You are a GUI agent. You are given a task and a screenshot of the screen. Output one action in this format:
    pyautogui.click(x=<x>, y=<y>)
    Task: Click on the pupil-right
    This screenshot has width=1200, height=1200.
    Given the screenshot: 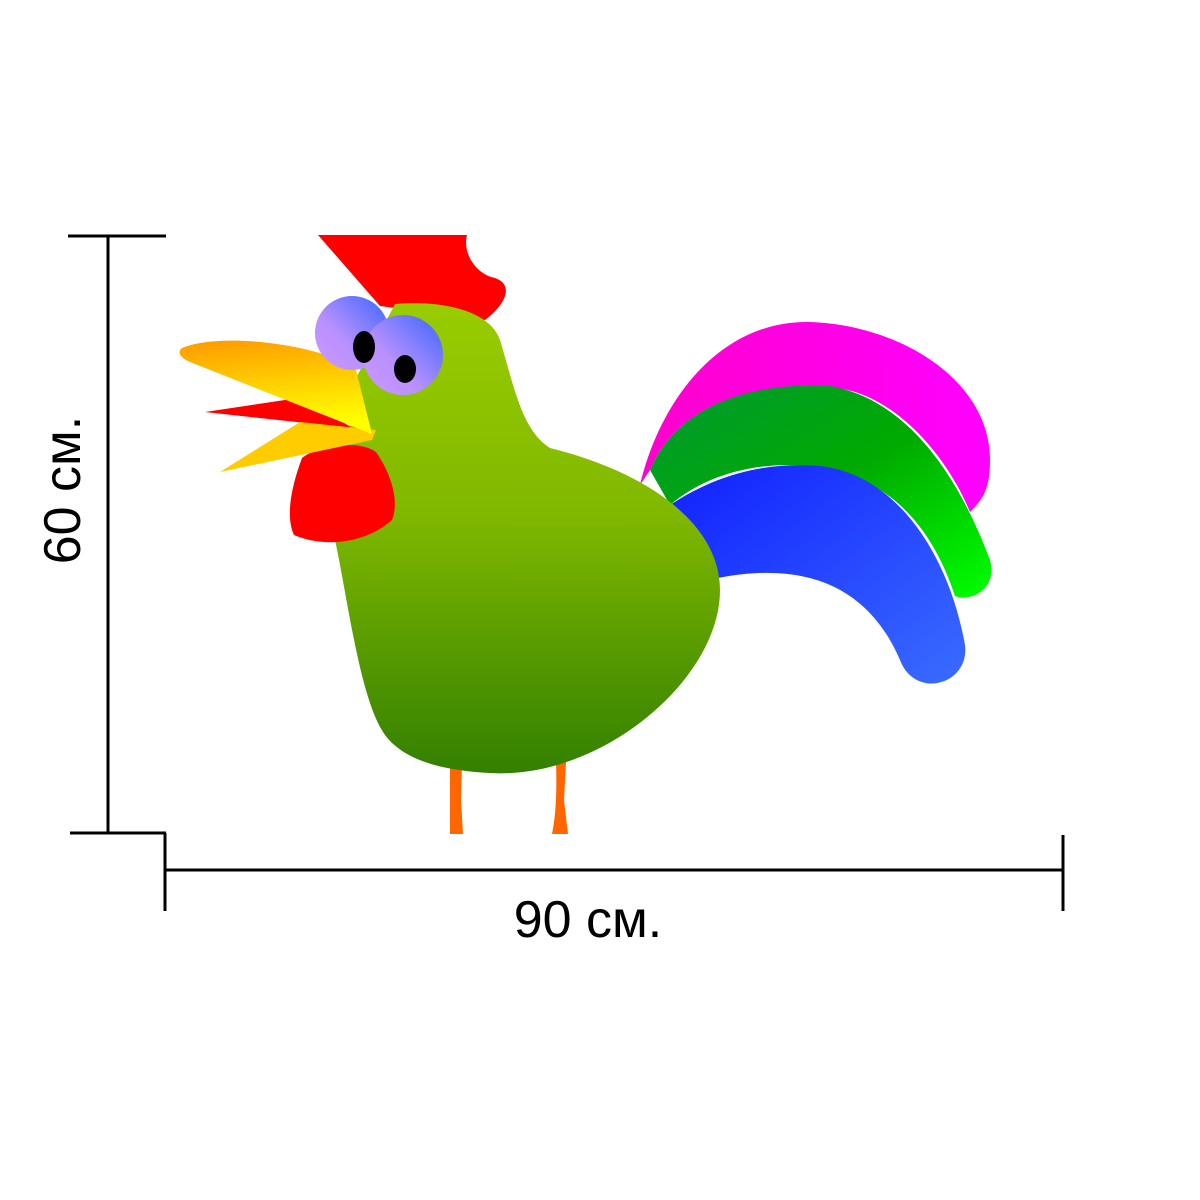 What is the action you would take?
    pyautogui.click(x=405, y=369)
    